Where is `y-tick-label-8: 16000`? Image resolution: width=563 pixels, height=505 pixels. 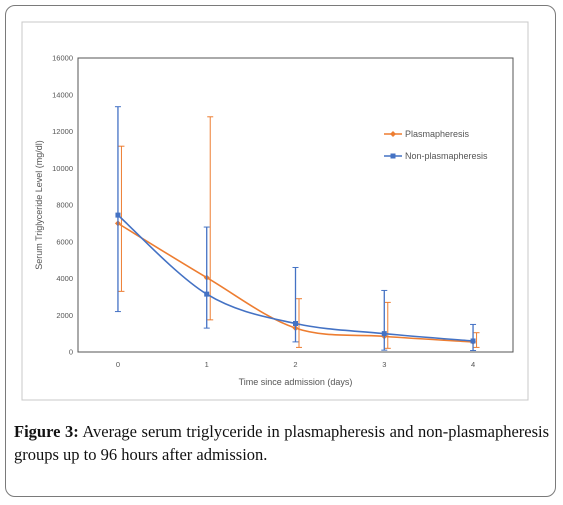
y-tick-label-8: 16000 is located at coordinates (62, 58).